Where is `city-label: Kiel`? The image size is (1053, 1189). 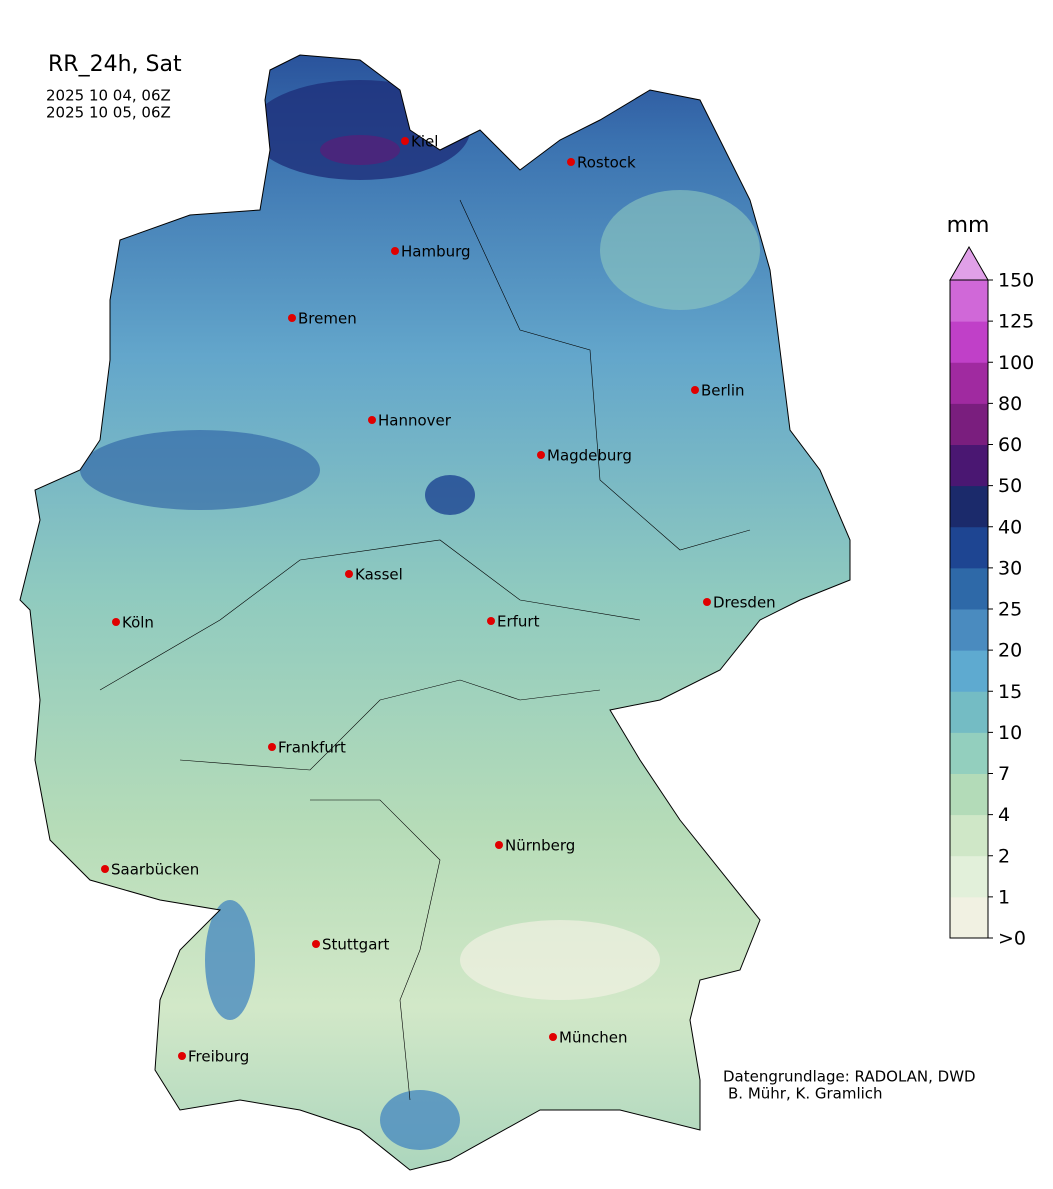
city-label: Kiel is located at coordinates (424, 142).